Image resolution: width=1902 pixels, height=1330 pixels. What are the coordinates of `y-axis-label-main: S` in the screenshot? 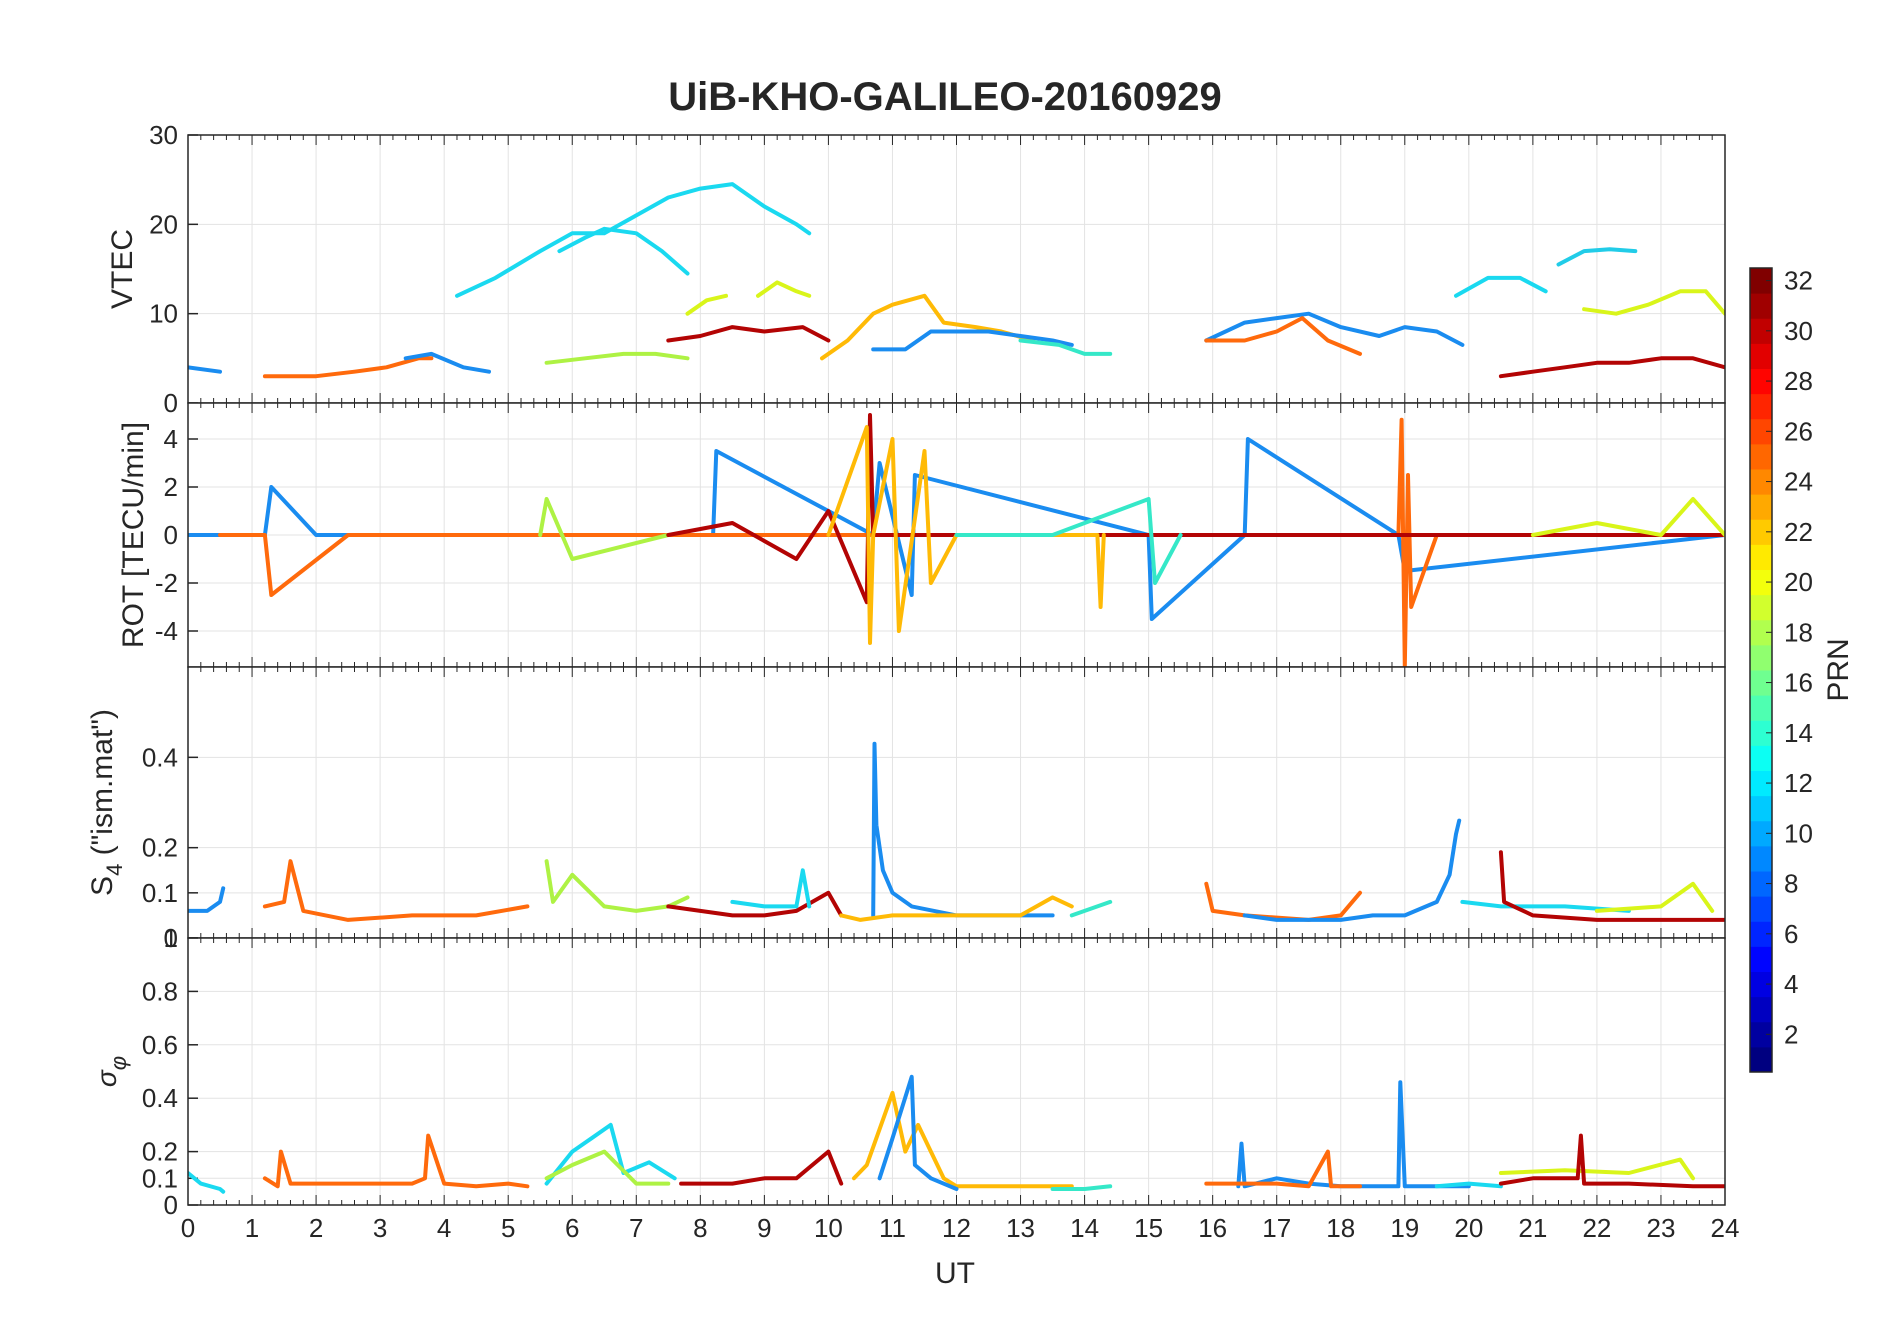 It's located at (102, 886).